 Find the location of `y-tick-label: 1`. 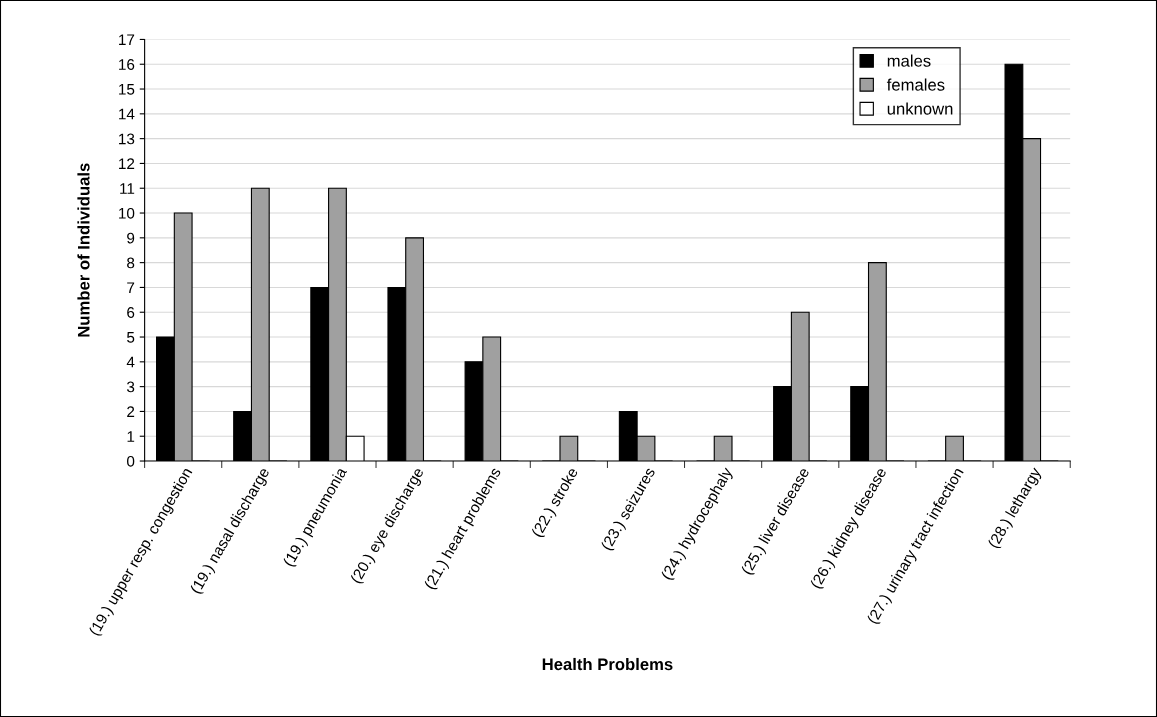

y-tick-label: 1 is located at coordinates (131, 436).